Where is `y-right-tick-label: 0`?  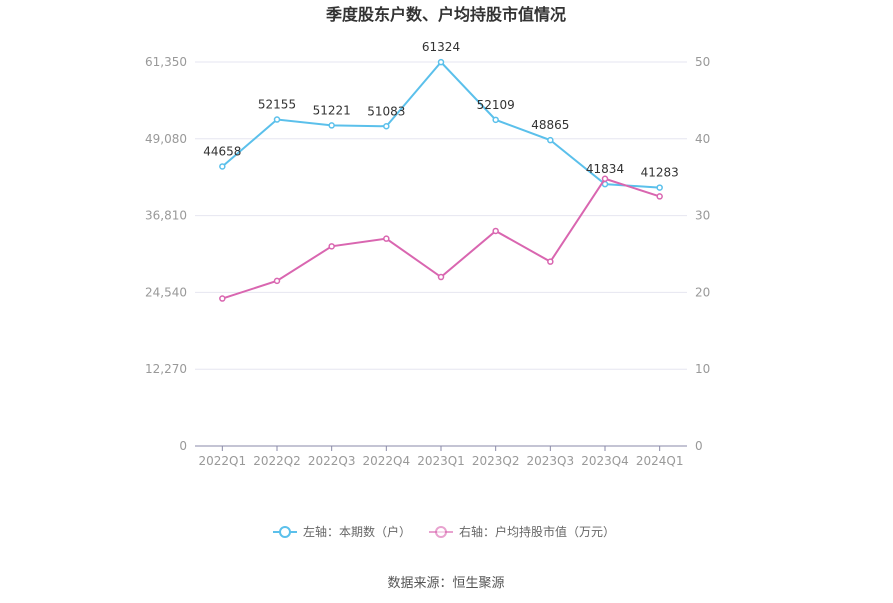 y-right-tick-label: 0 is located at coordinates (699, 446).